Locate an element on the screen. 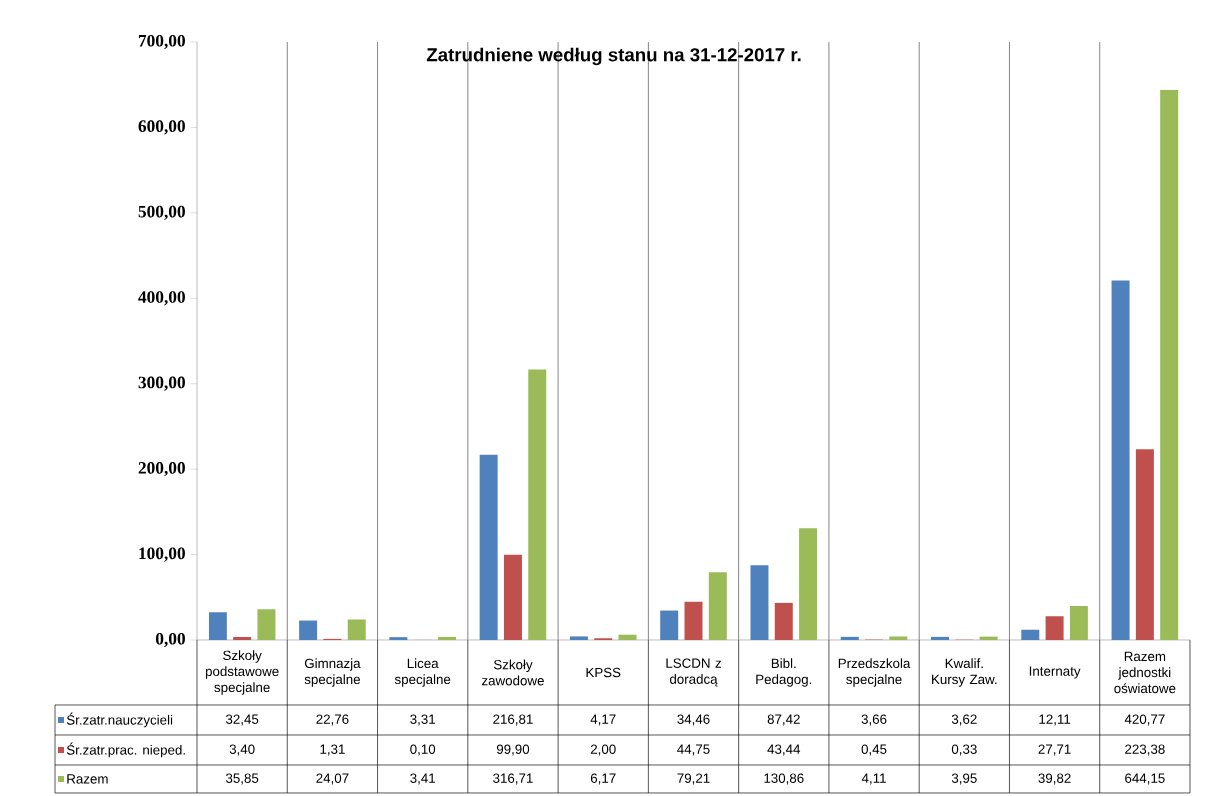 The width and height of the screenshot is (1208, 796). x-tick-label: Licea specjalne is located at coordinates (422, 672).